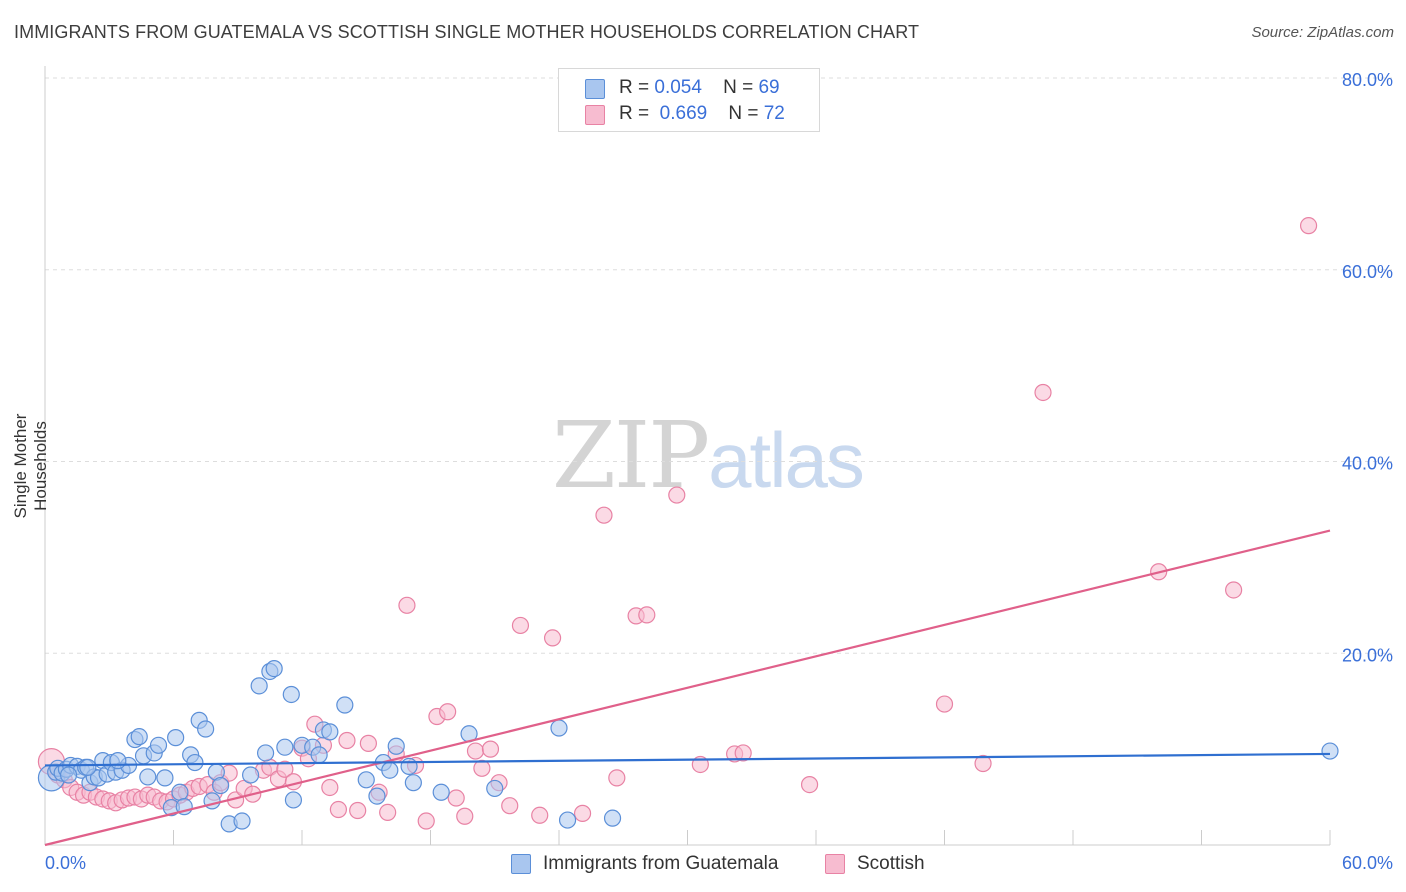  What do you see at coordinates (1367, 464) in the screenshot?
I see `y-tick-label: 40.0%` at bounding box center [1367, 464].